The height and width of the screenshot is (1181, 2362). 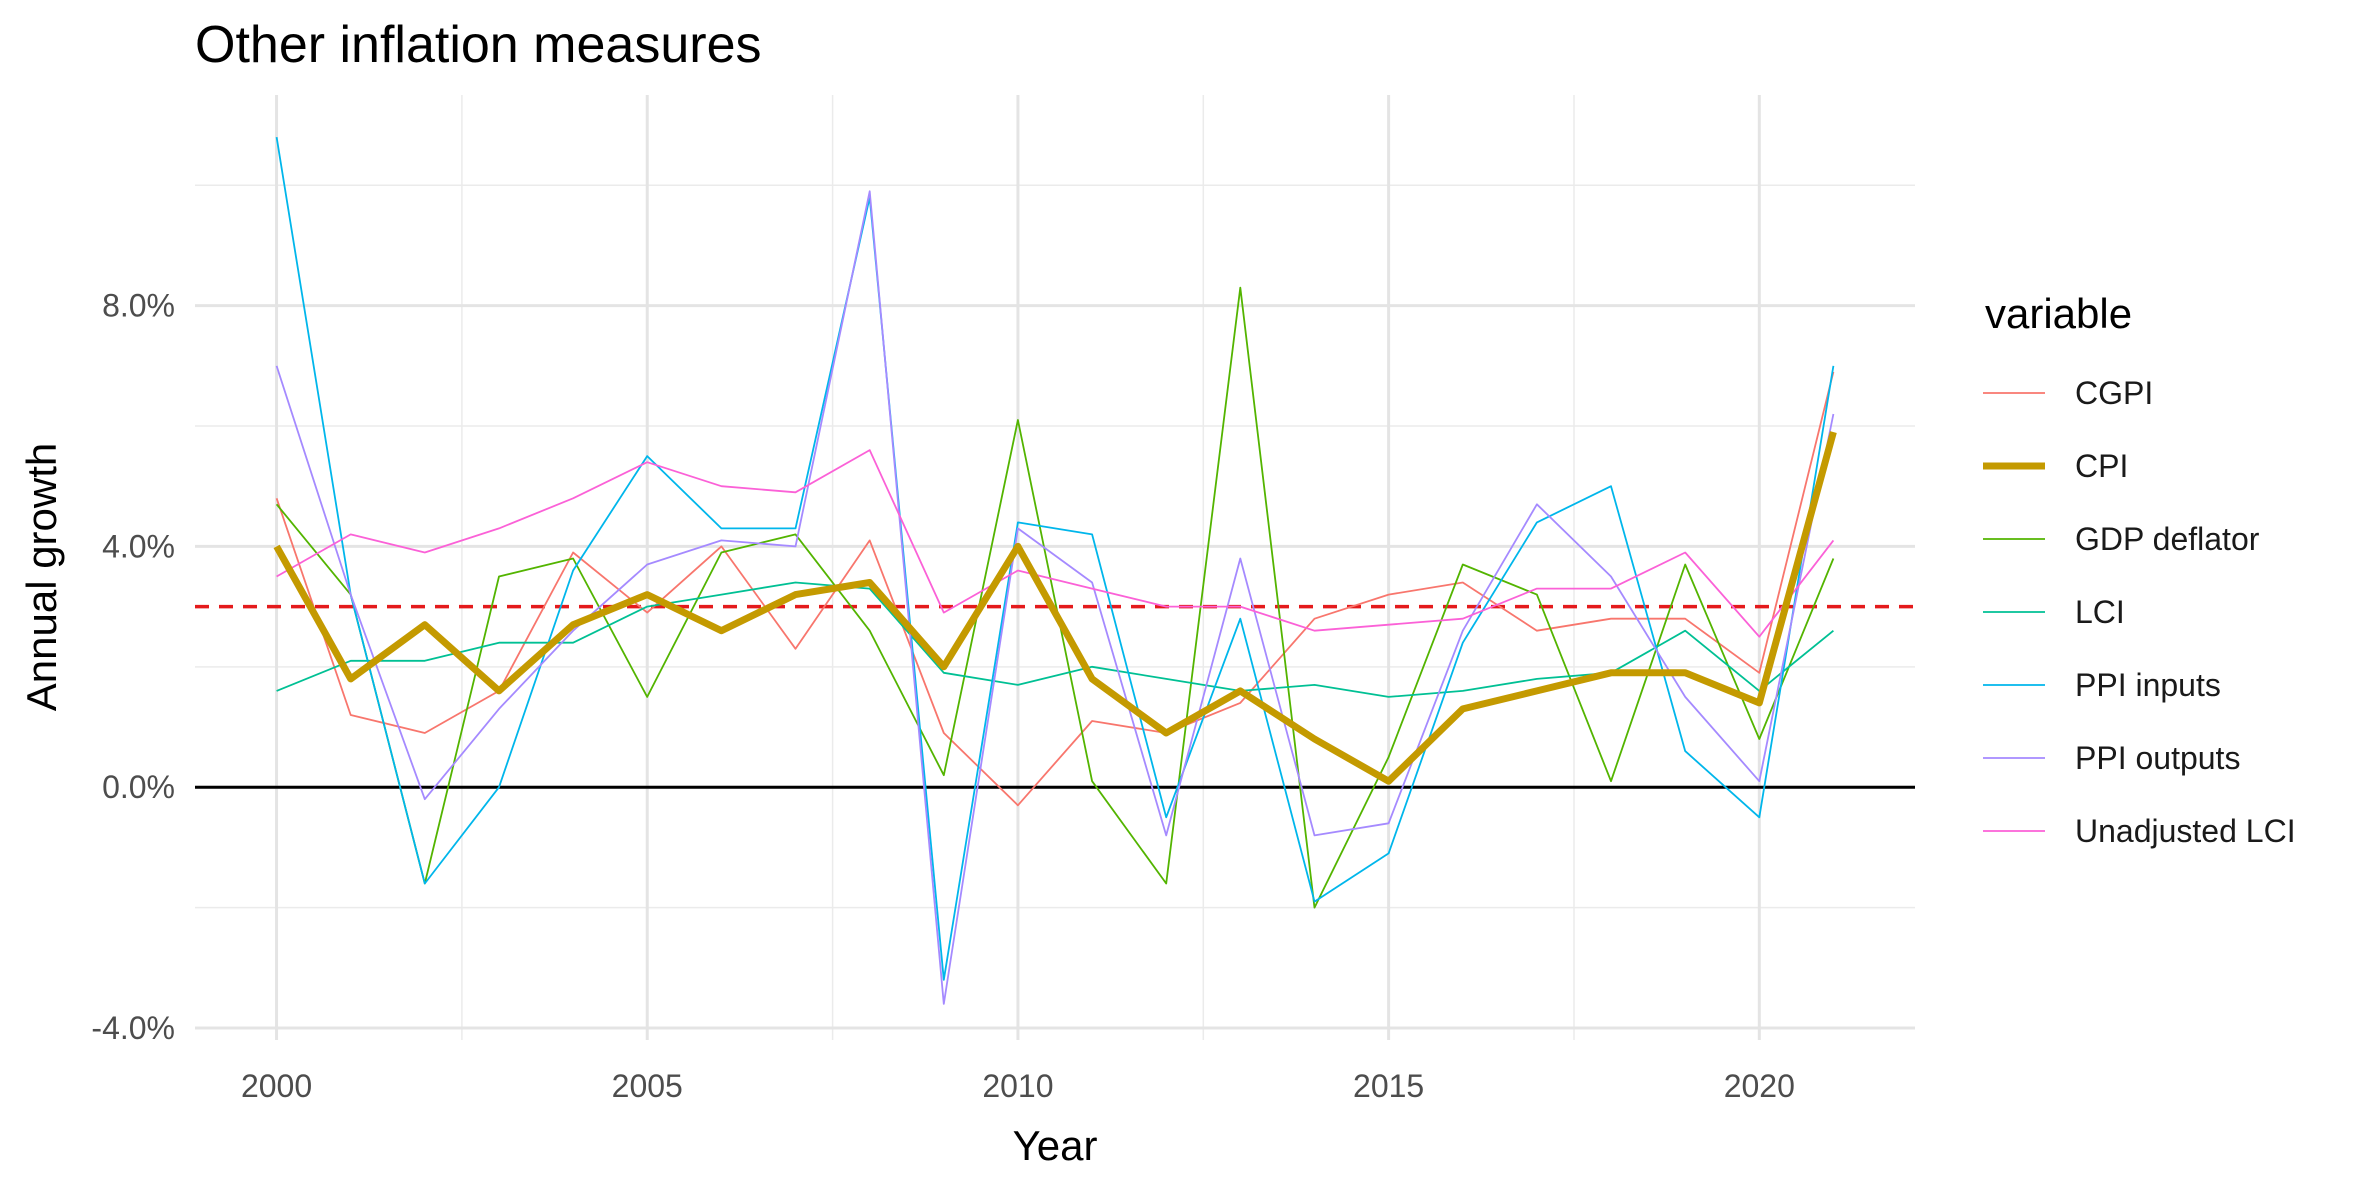 What do you see at coordinates (478, 45) in the screenshot?
I see `chart-title: Other inflation measures` at bounding box center [478, 45].